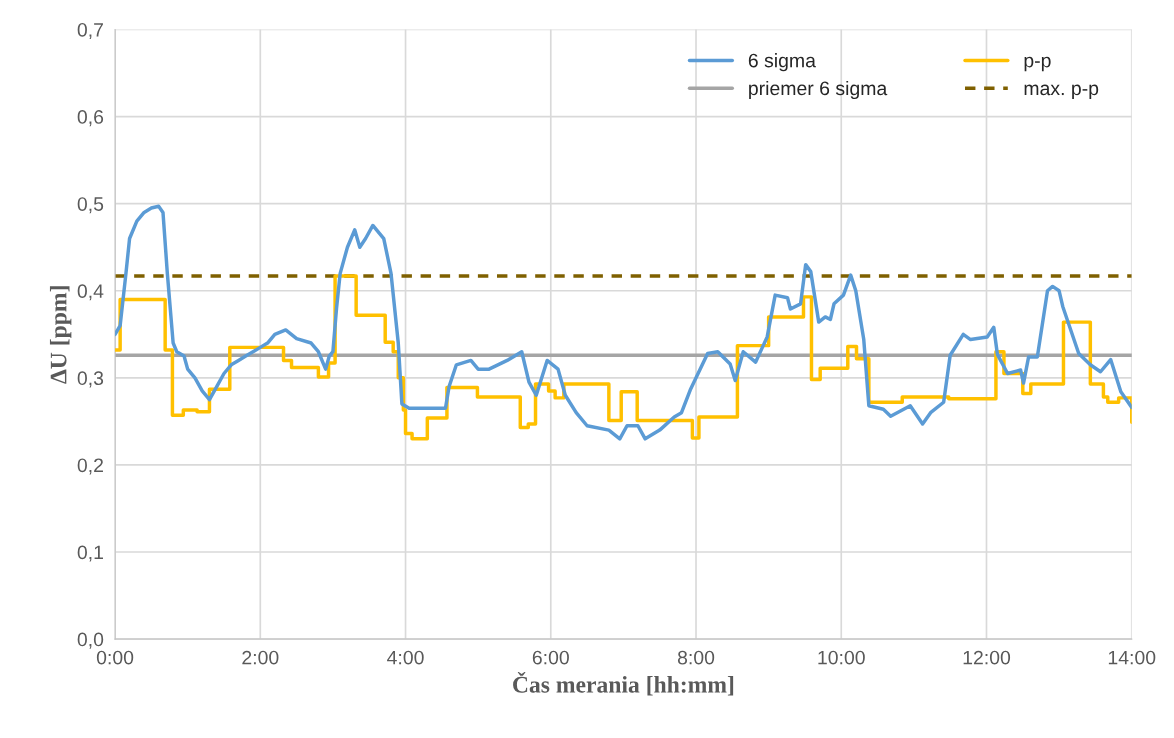  I want to click on x-tick-label: 2:00, so click(260, 657).